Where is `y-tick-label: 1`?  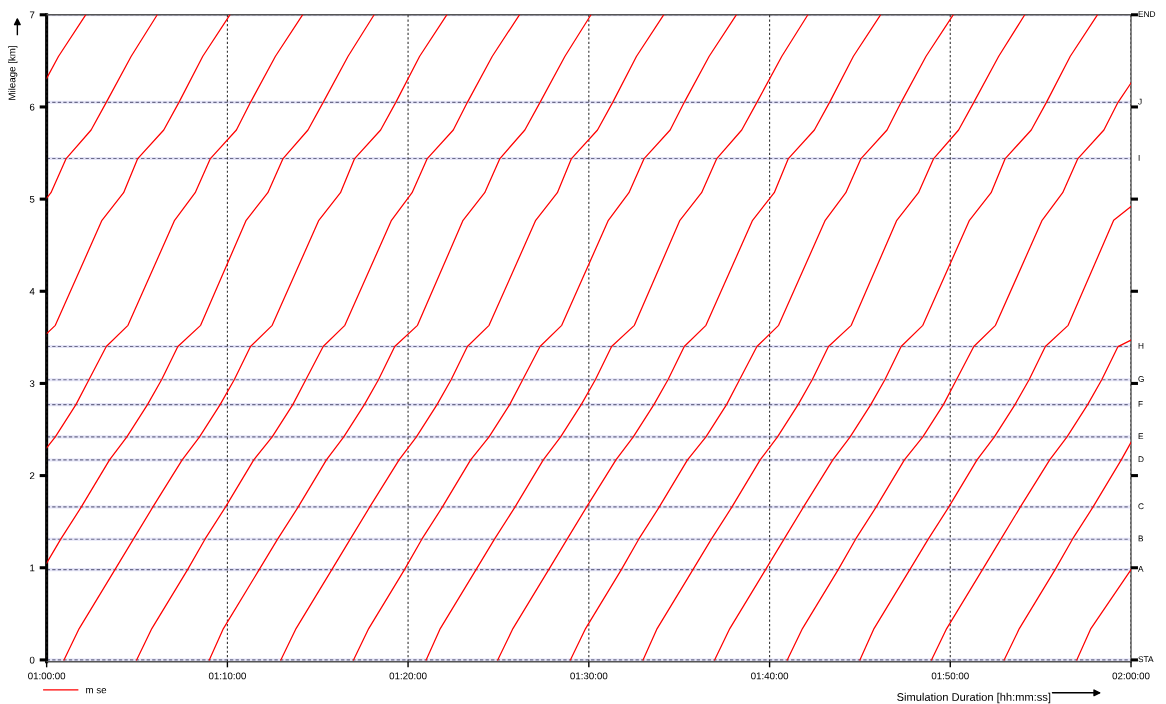 y-tick-label: 1 is located at coordinates (32, 568).